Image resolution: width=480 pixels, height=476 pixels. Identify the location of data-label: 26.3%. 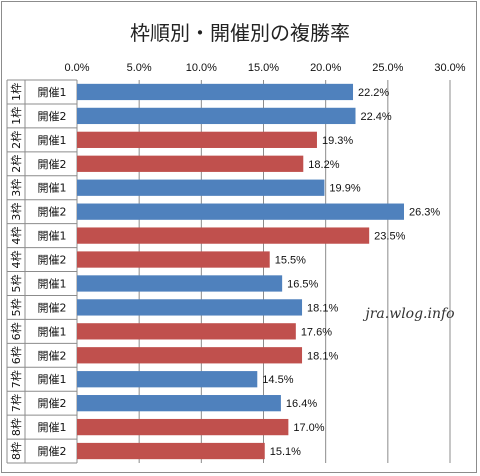
(424, 213).